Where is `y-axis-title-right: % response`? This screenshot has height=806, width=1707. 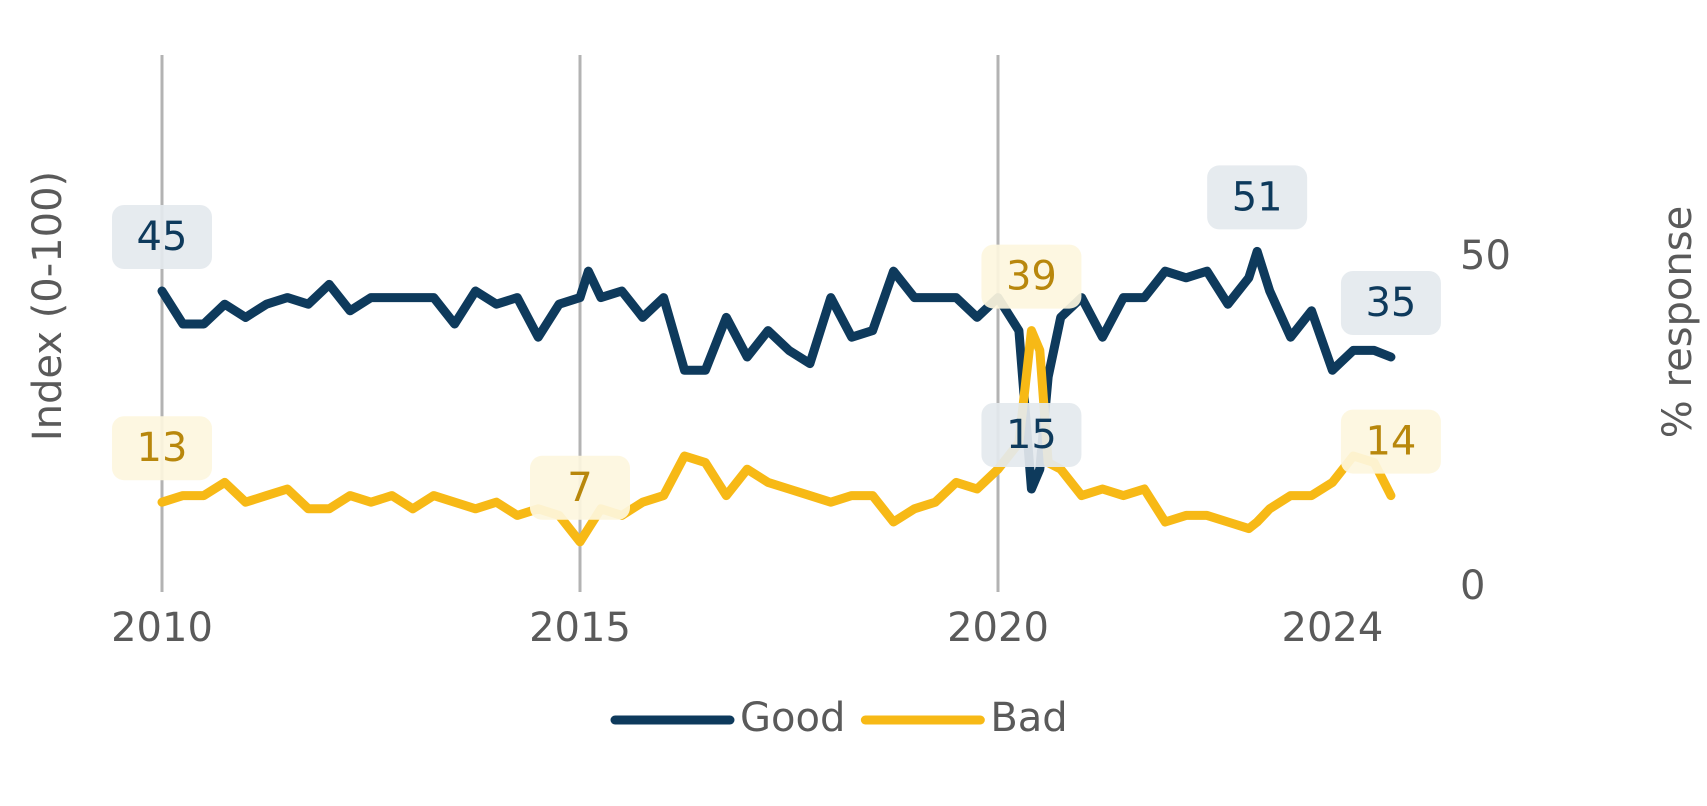
y-axis-title-right: % response is located at coordinates (1678, 322).